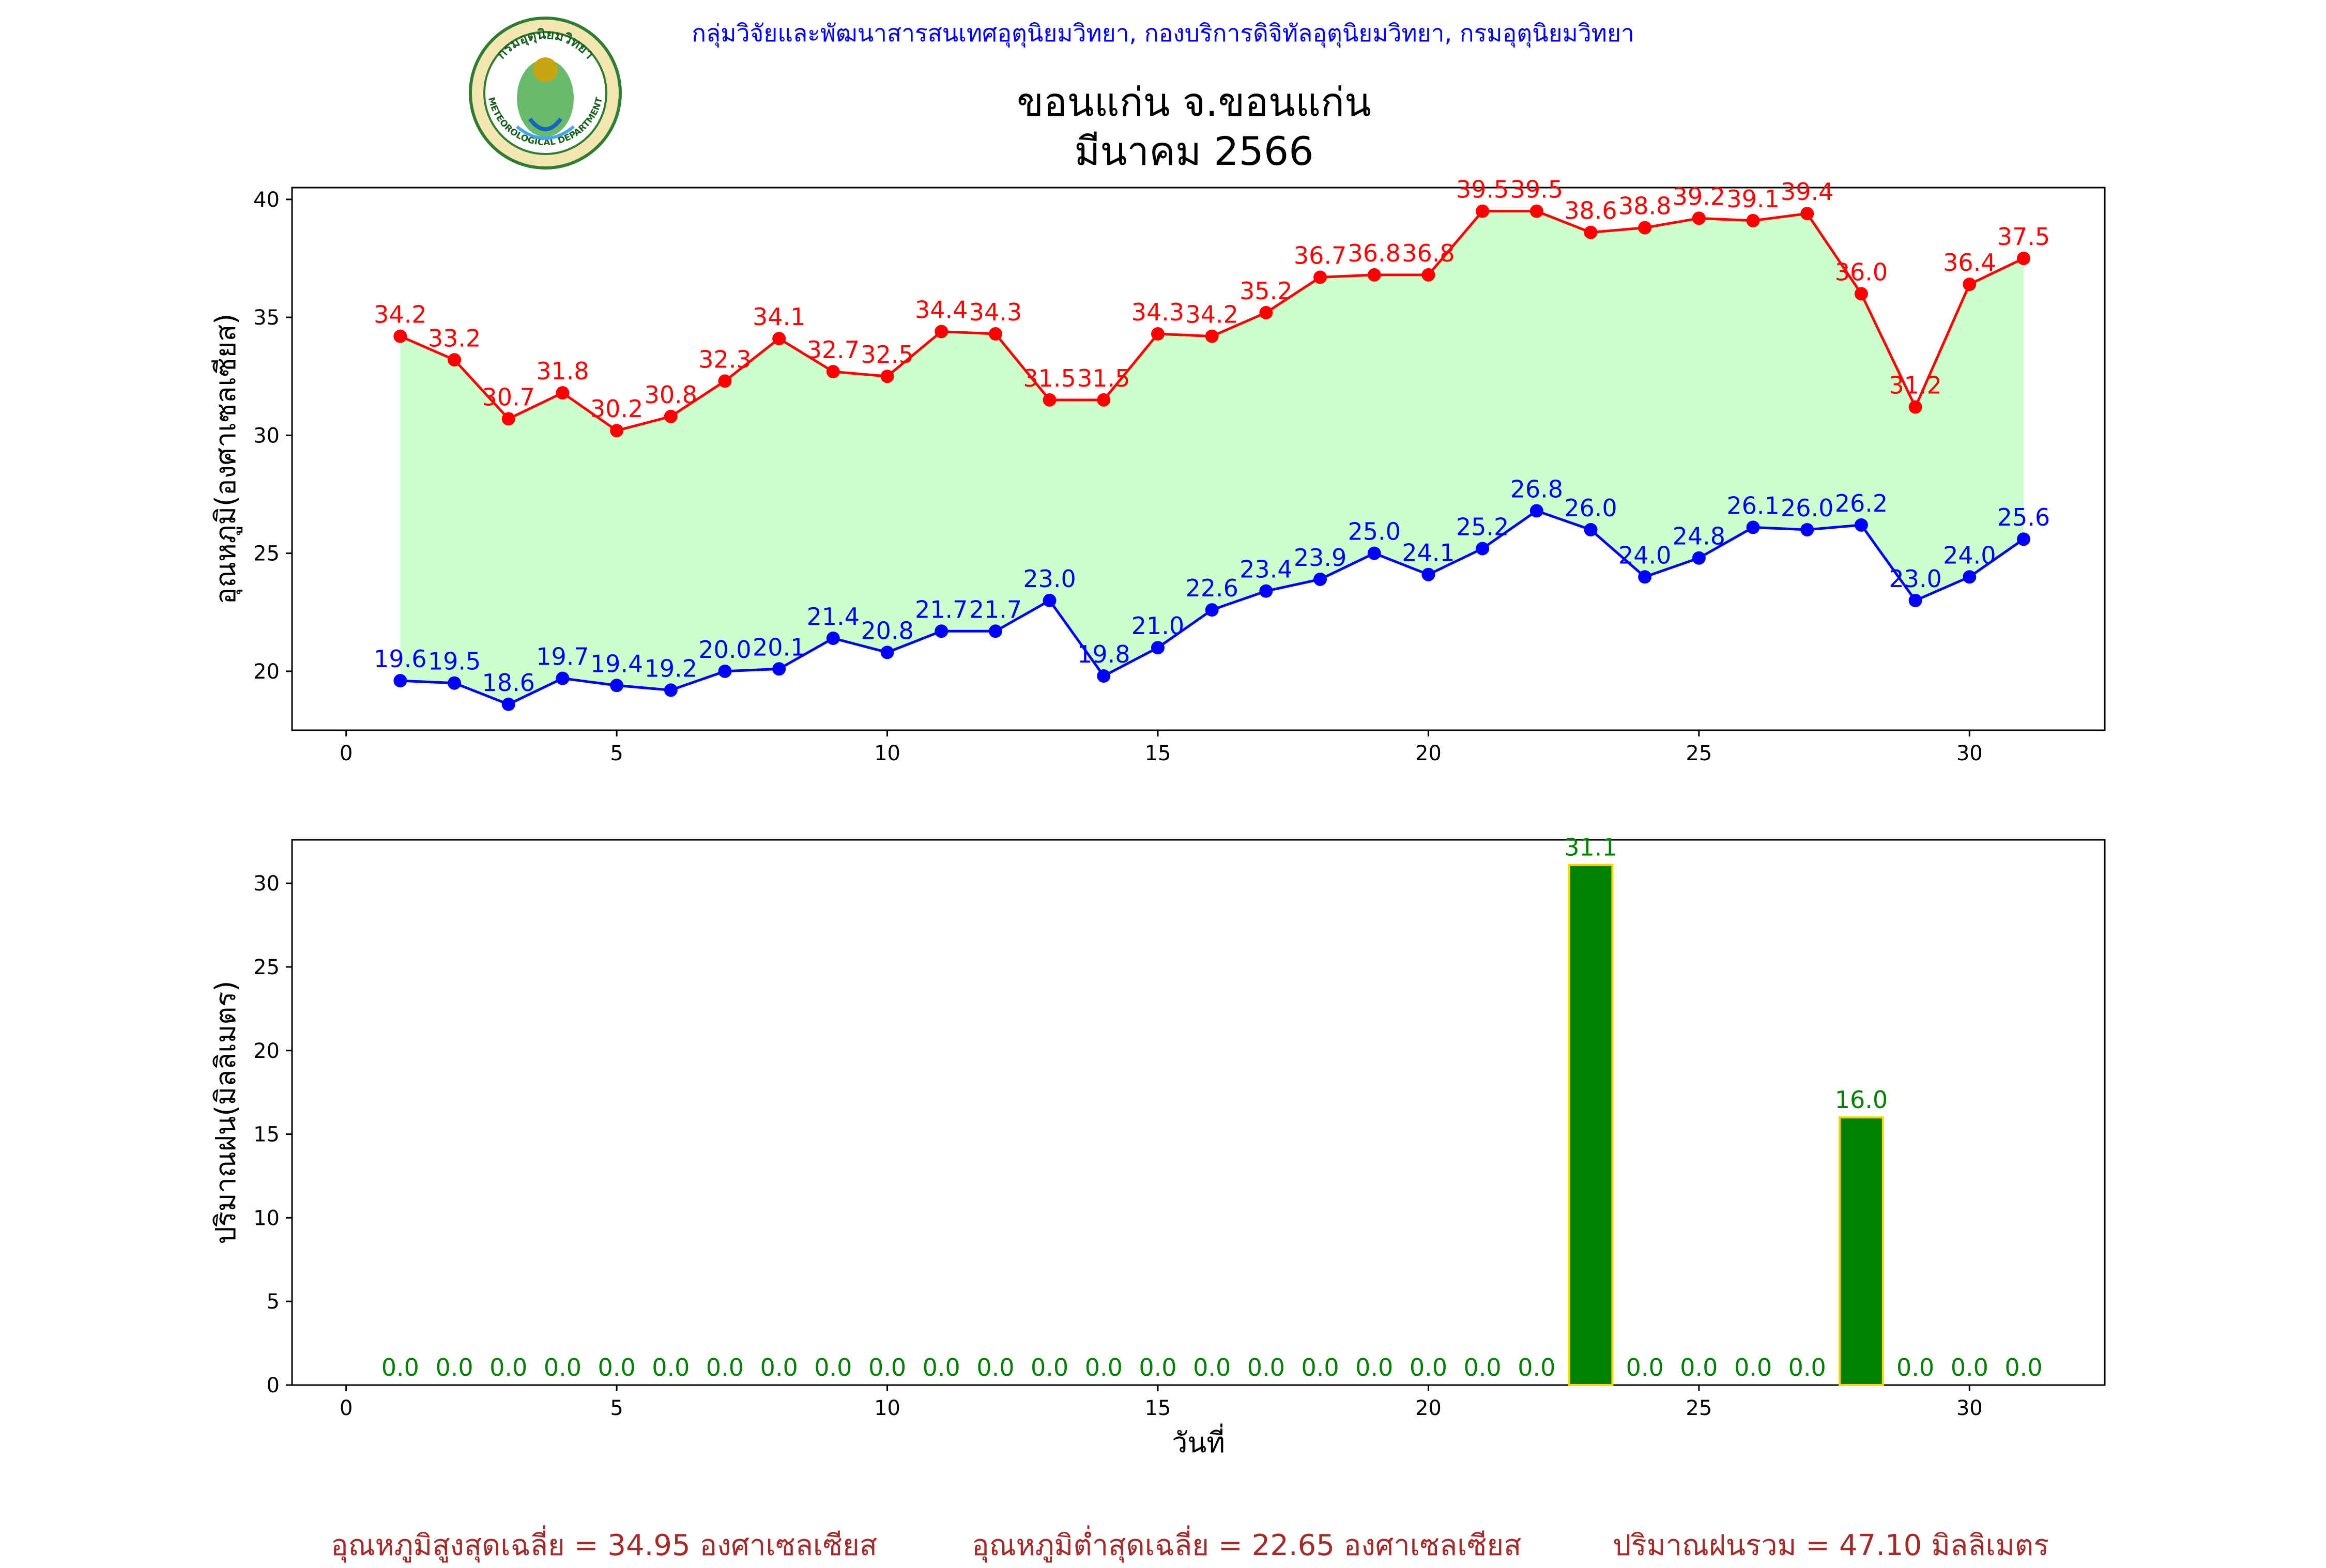  What do you see at coordinates (1103, 654) in the screenshot?
I see `min-temp-label-day-14: 19.8` at bounding box center [1103, 654].